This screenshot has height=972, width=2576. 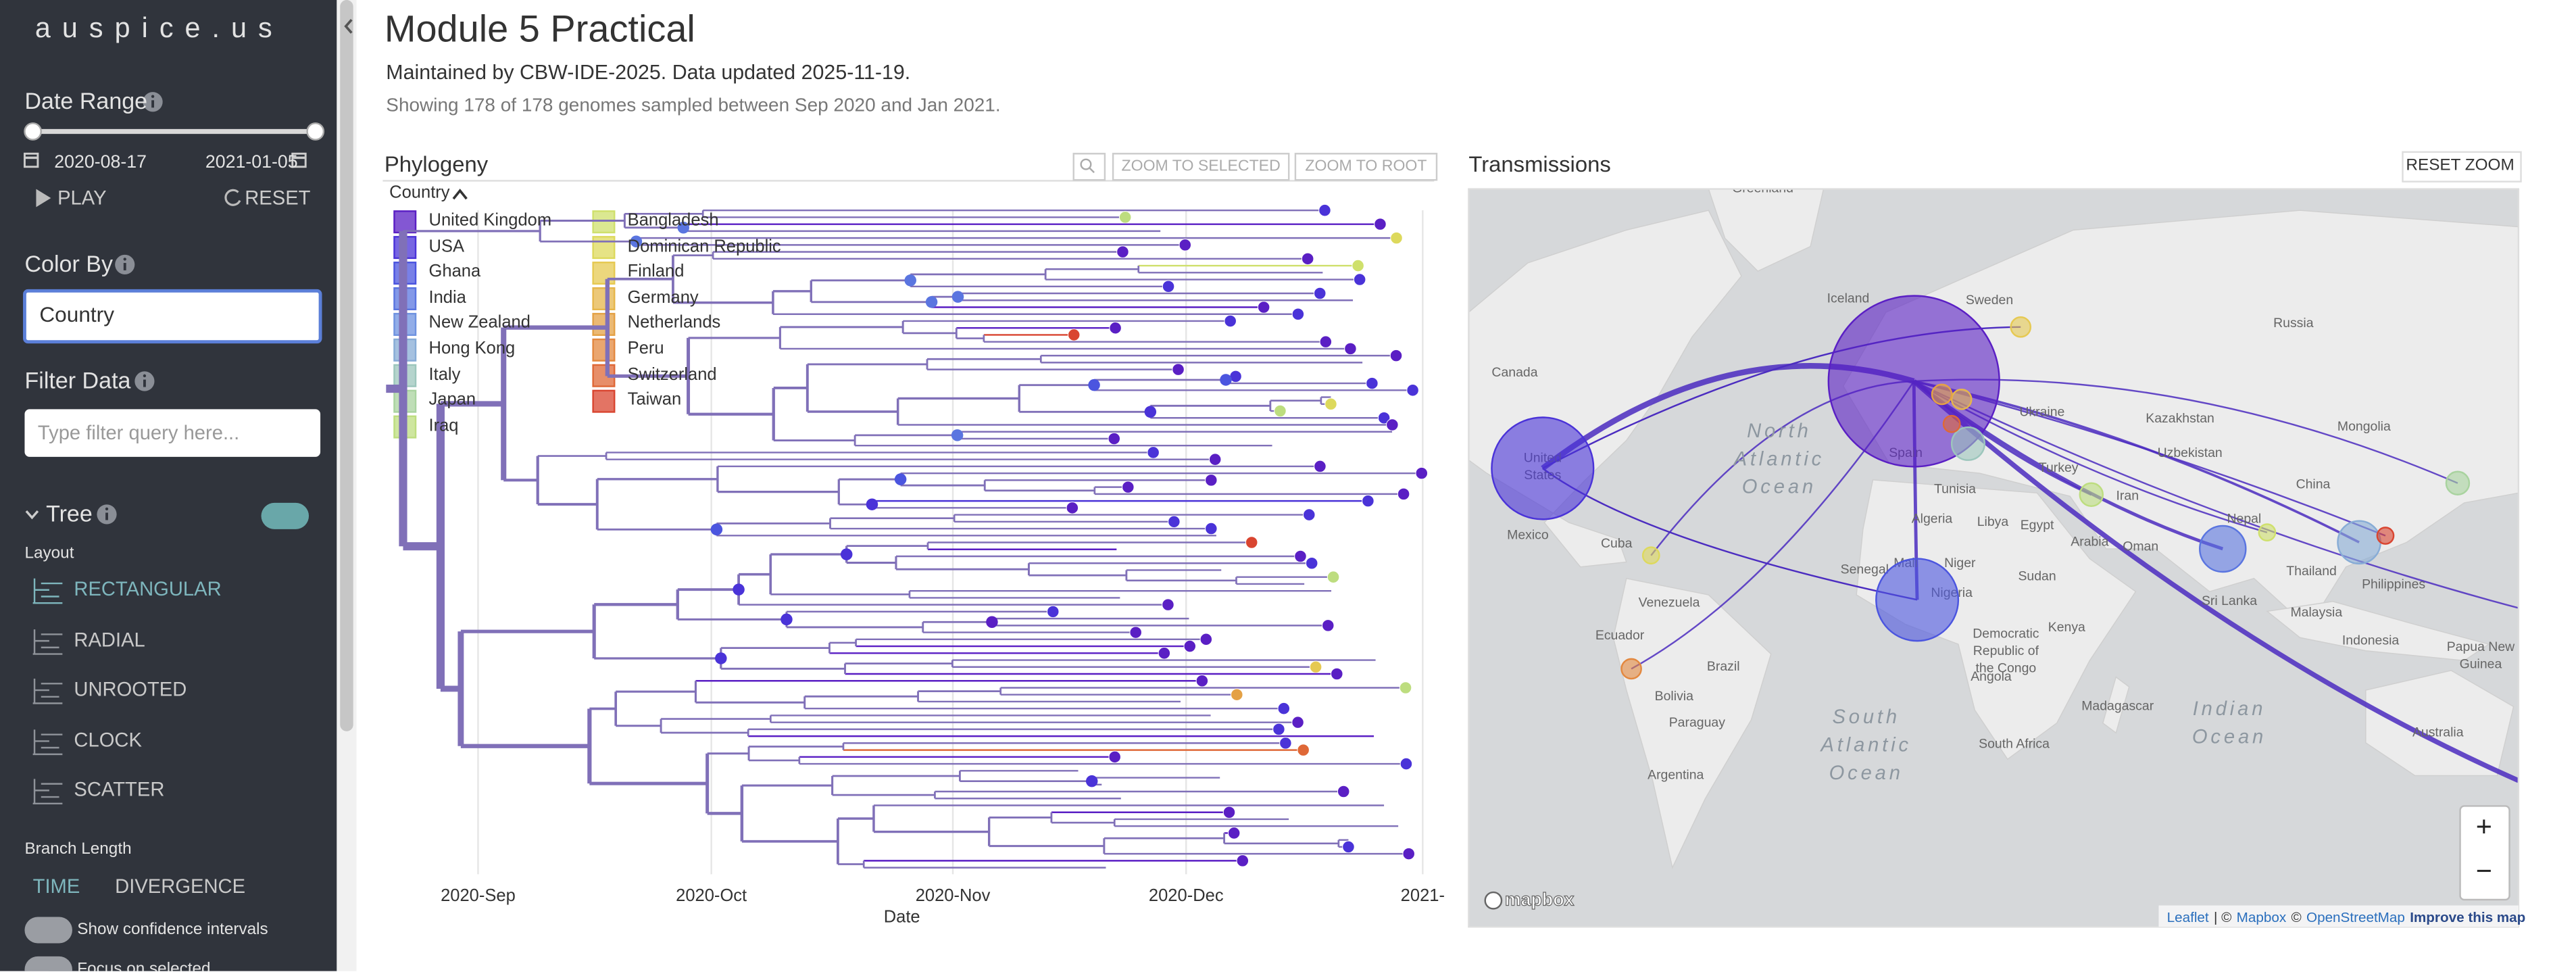 I want to click on toggle-label: Focus on selected, so click(x=144, y=965).